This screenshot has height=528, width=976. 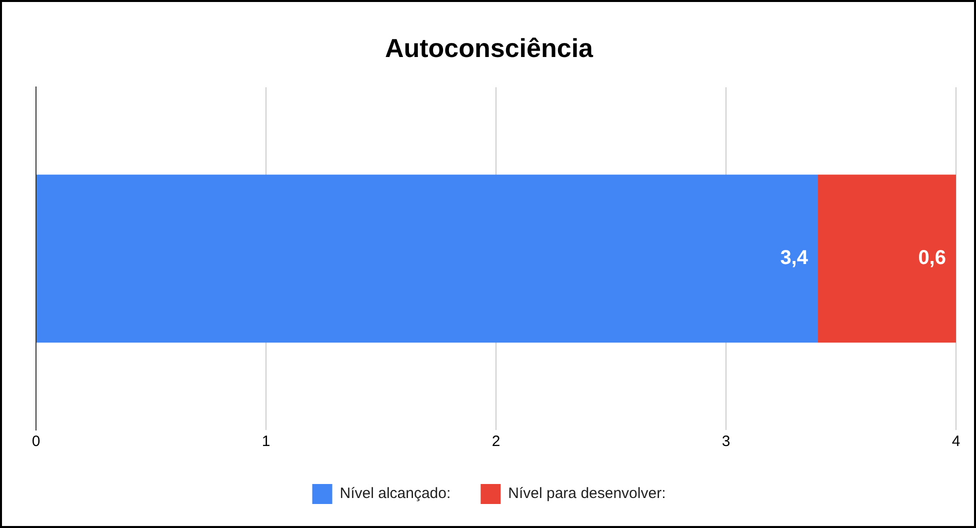 What do you see at coordinates (587, 493) in the screenshot?
I see `legend-label: Nível para desenvolver:` at bounding box center [587, 493].